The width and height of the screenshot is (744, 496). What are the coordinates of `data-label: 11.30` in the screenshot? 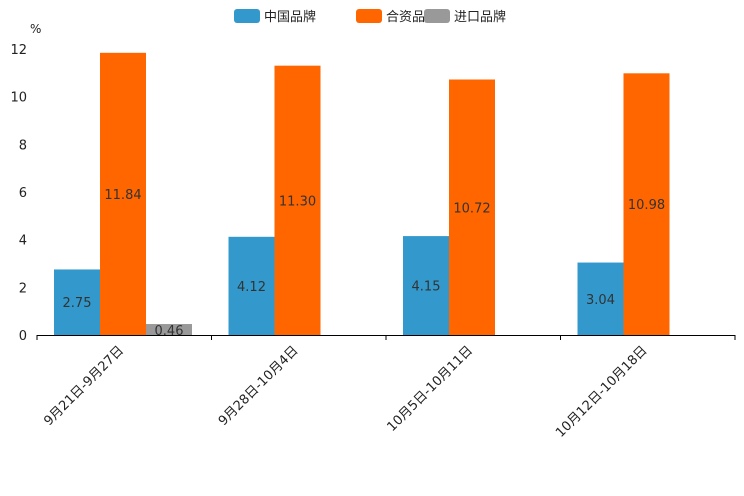 It's located at (297, 201).